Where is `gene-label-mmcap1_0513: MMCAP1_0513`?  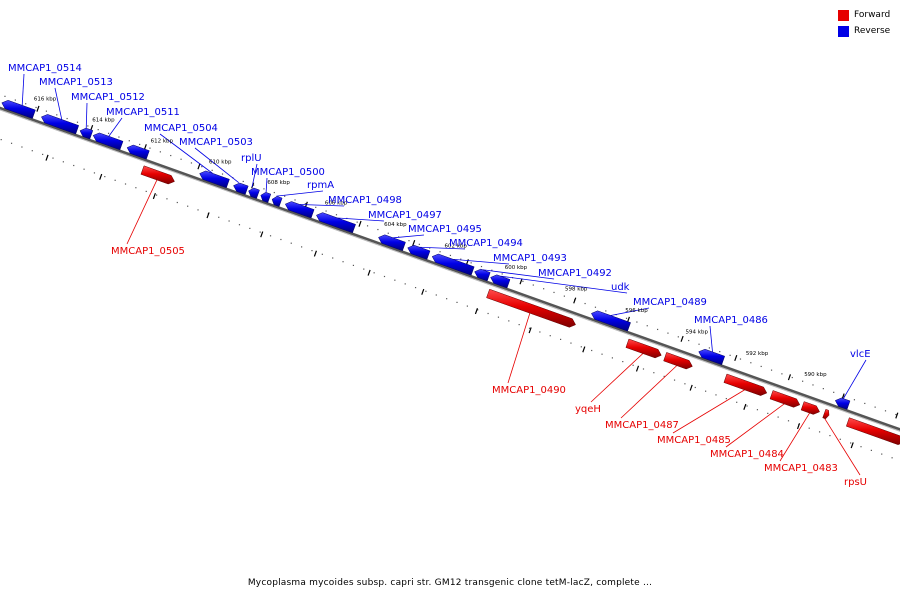 gene-label-mmcap1_0513: MMCAP1_0513 is located at coordinates (76, 82).